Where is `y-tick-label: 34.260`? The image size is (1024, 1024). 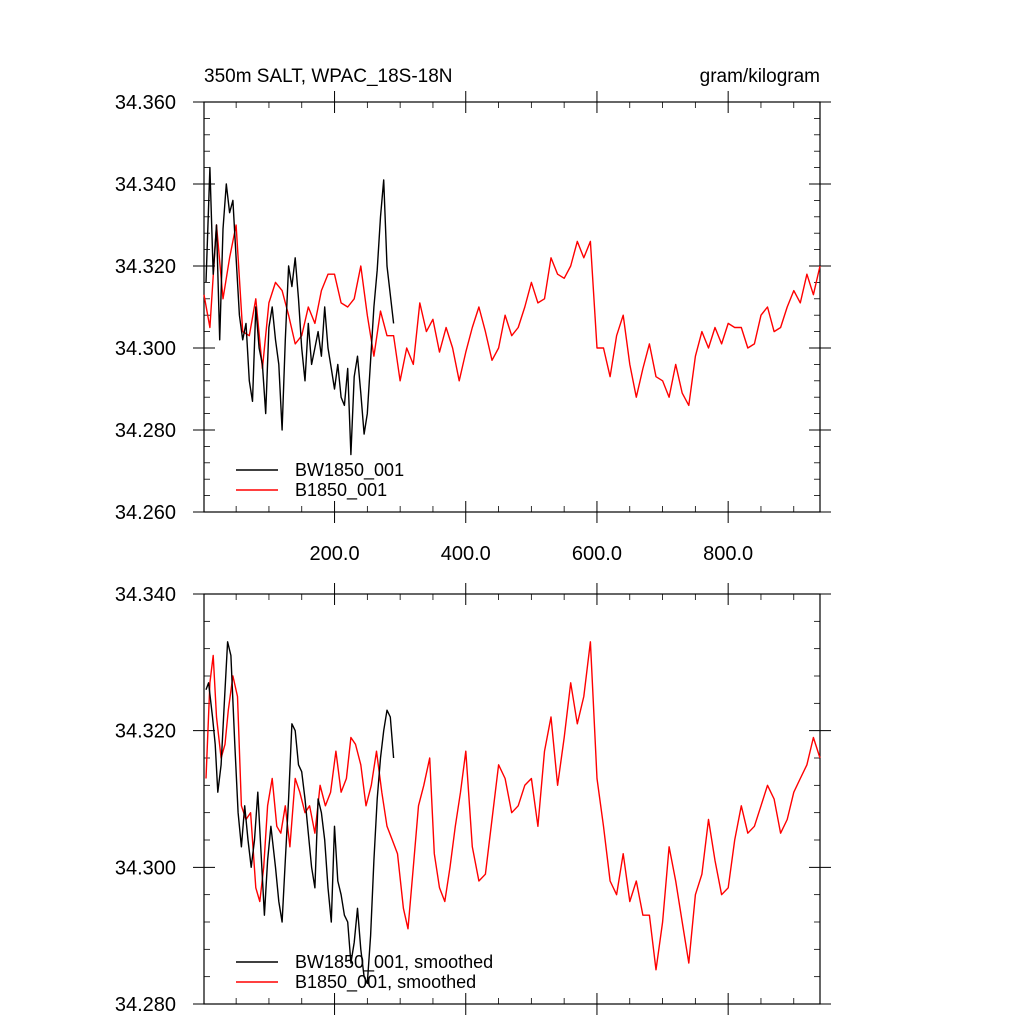
y-tick-label: 34.260 is located at coordinates (145, 513).